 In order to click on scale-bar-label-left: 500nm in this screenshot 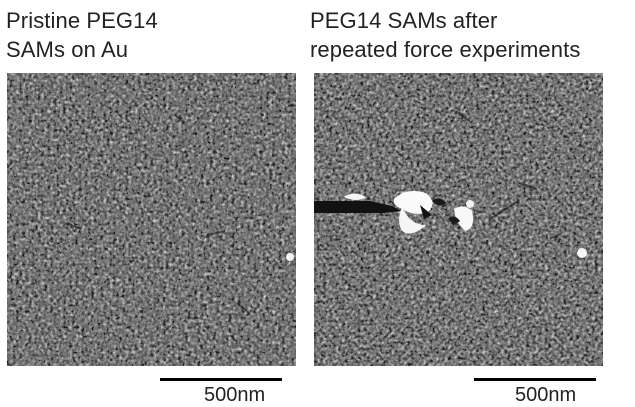, I will do `click(235, 395)`.